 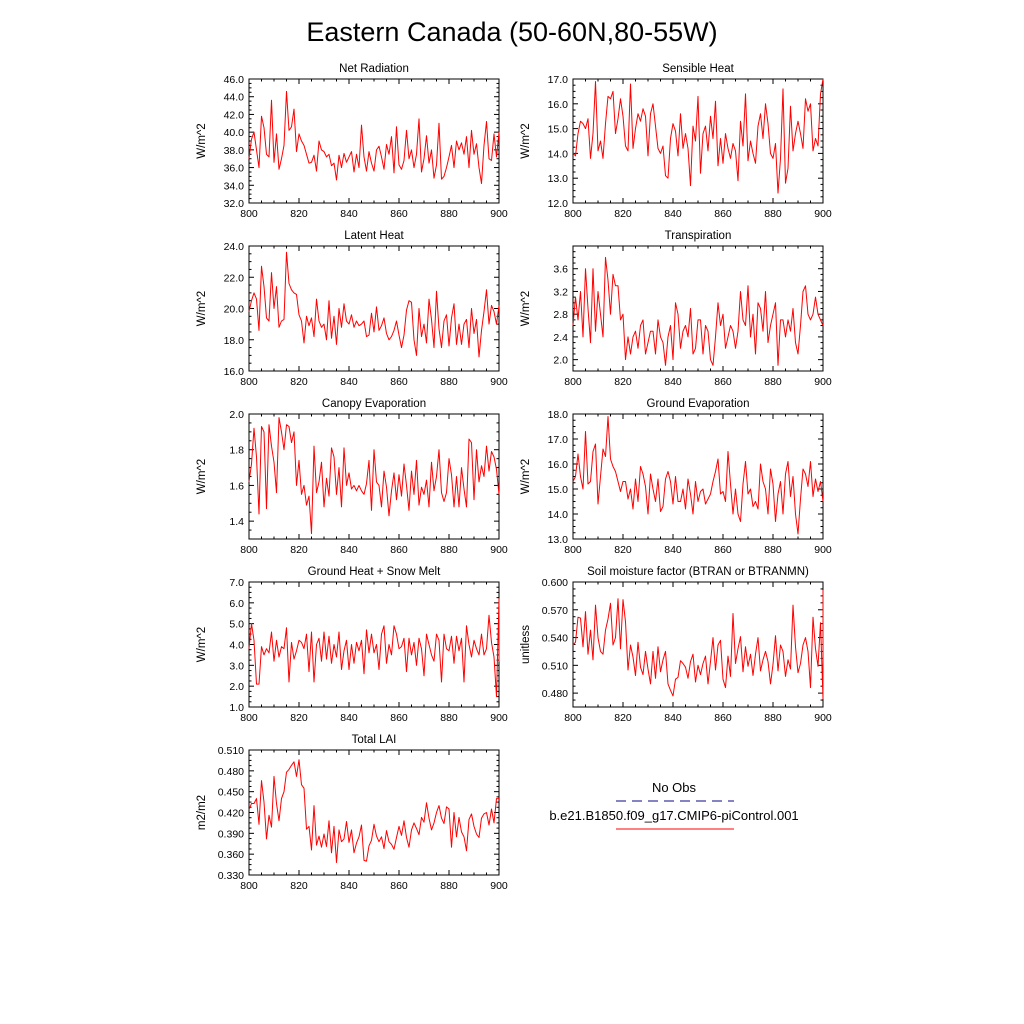 I want to click on y-tick-label: 0.510, so click(x=231, y=751).